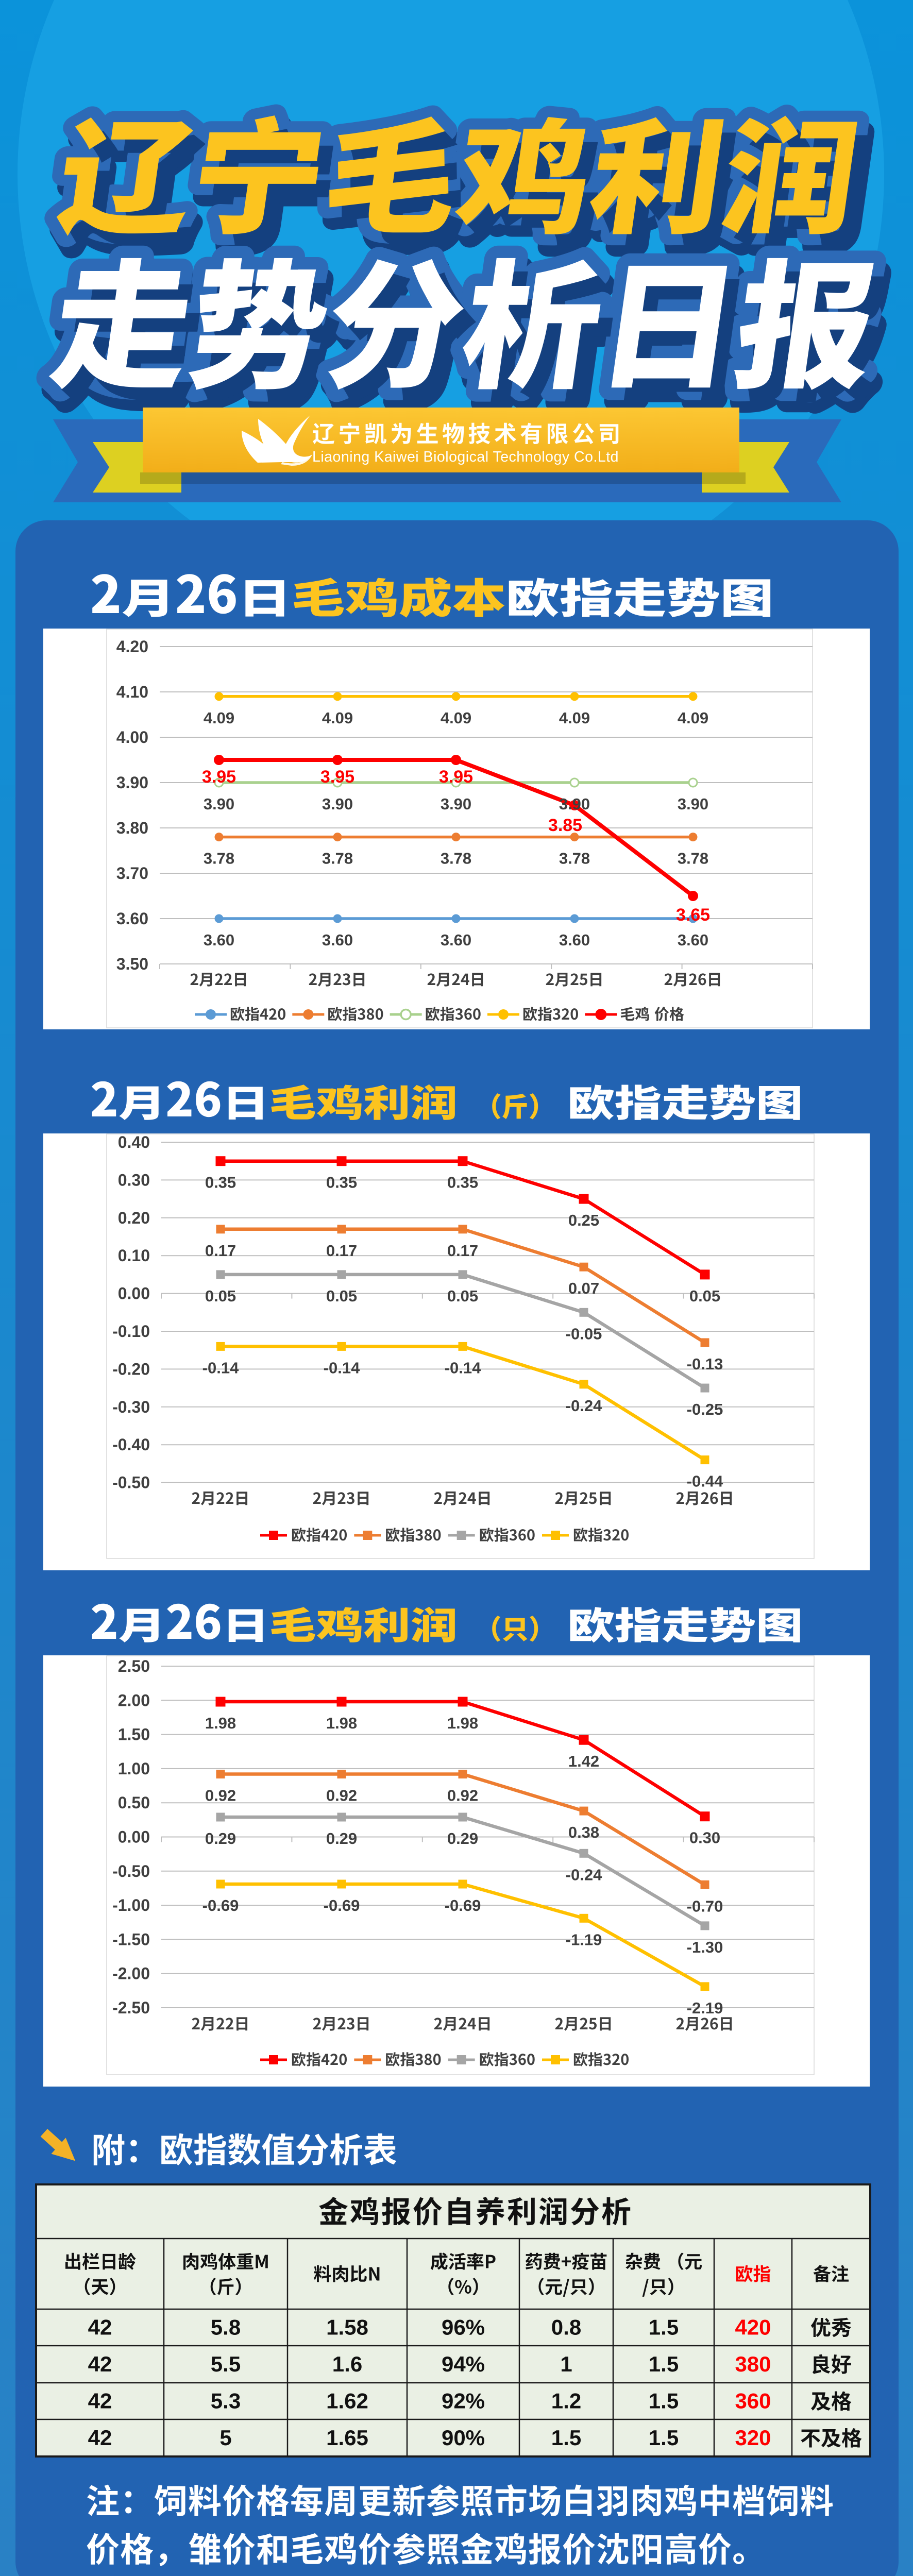 Image resolution: width=913 pixels, height=2576 pixels. What do you see at coordinates (464, 2364) in the screenshot?
I see `svg-text: 94%` at bounding box center [464, 2364].